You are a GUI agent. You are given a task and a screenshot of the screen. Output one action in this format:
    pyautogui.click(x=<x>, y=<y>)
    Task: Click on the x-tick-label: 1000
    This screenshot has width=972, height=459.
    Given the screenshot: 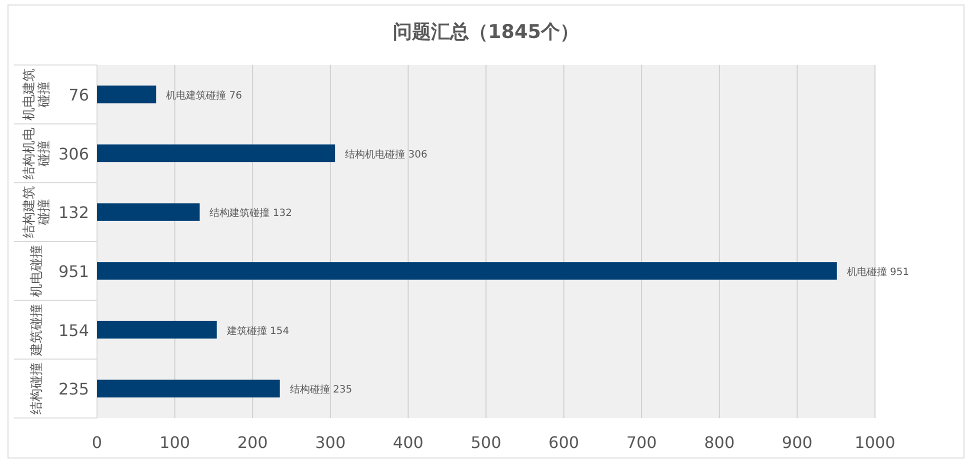 What is the action you would take?
    pyautogui.click(x=875, y=442)
    